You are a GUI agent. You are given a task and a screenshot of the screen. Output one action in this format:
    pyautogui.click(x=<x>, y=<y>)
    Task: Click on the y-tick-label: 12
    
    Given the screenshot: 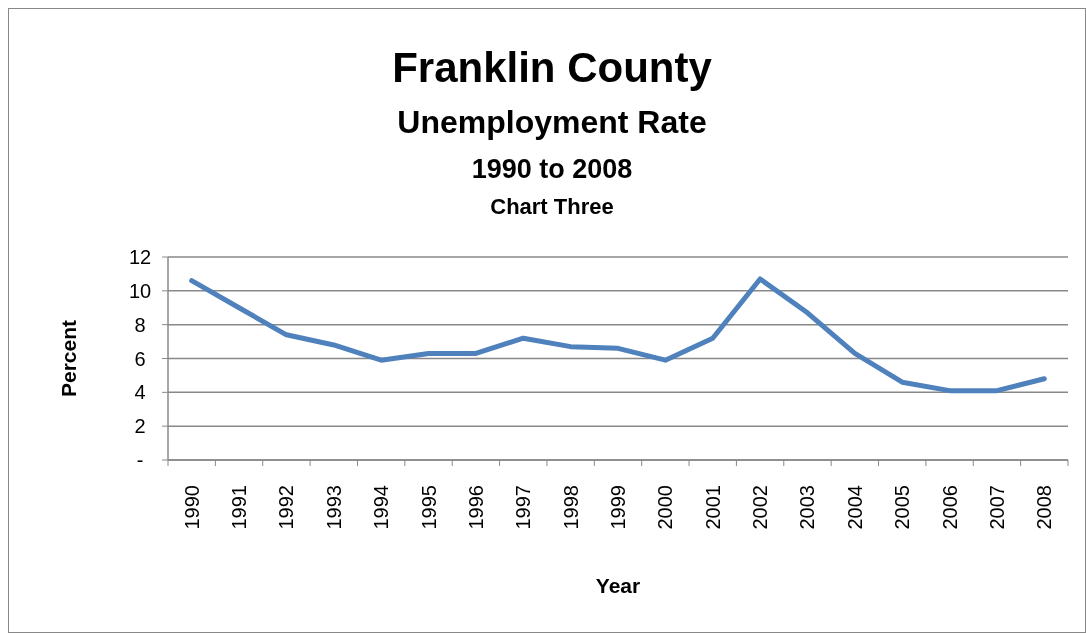 What is the action you would take?
    pyautogui.click(x=140, y=257)
    